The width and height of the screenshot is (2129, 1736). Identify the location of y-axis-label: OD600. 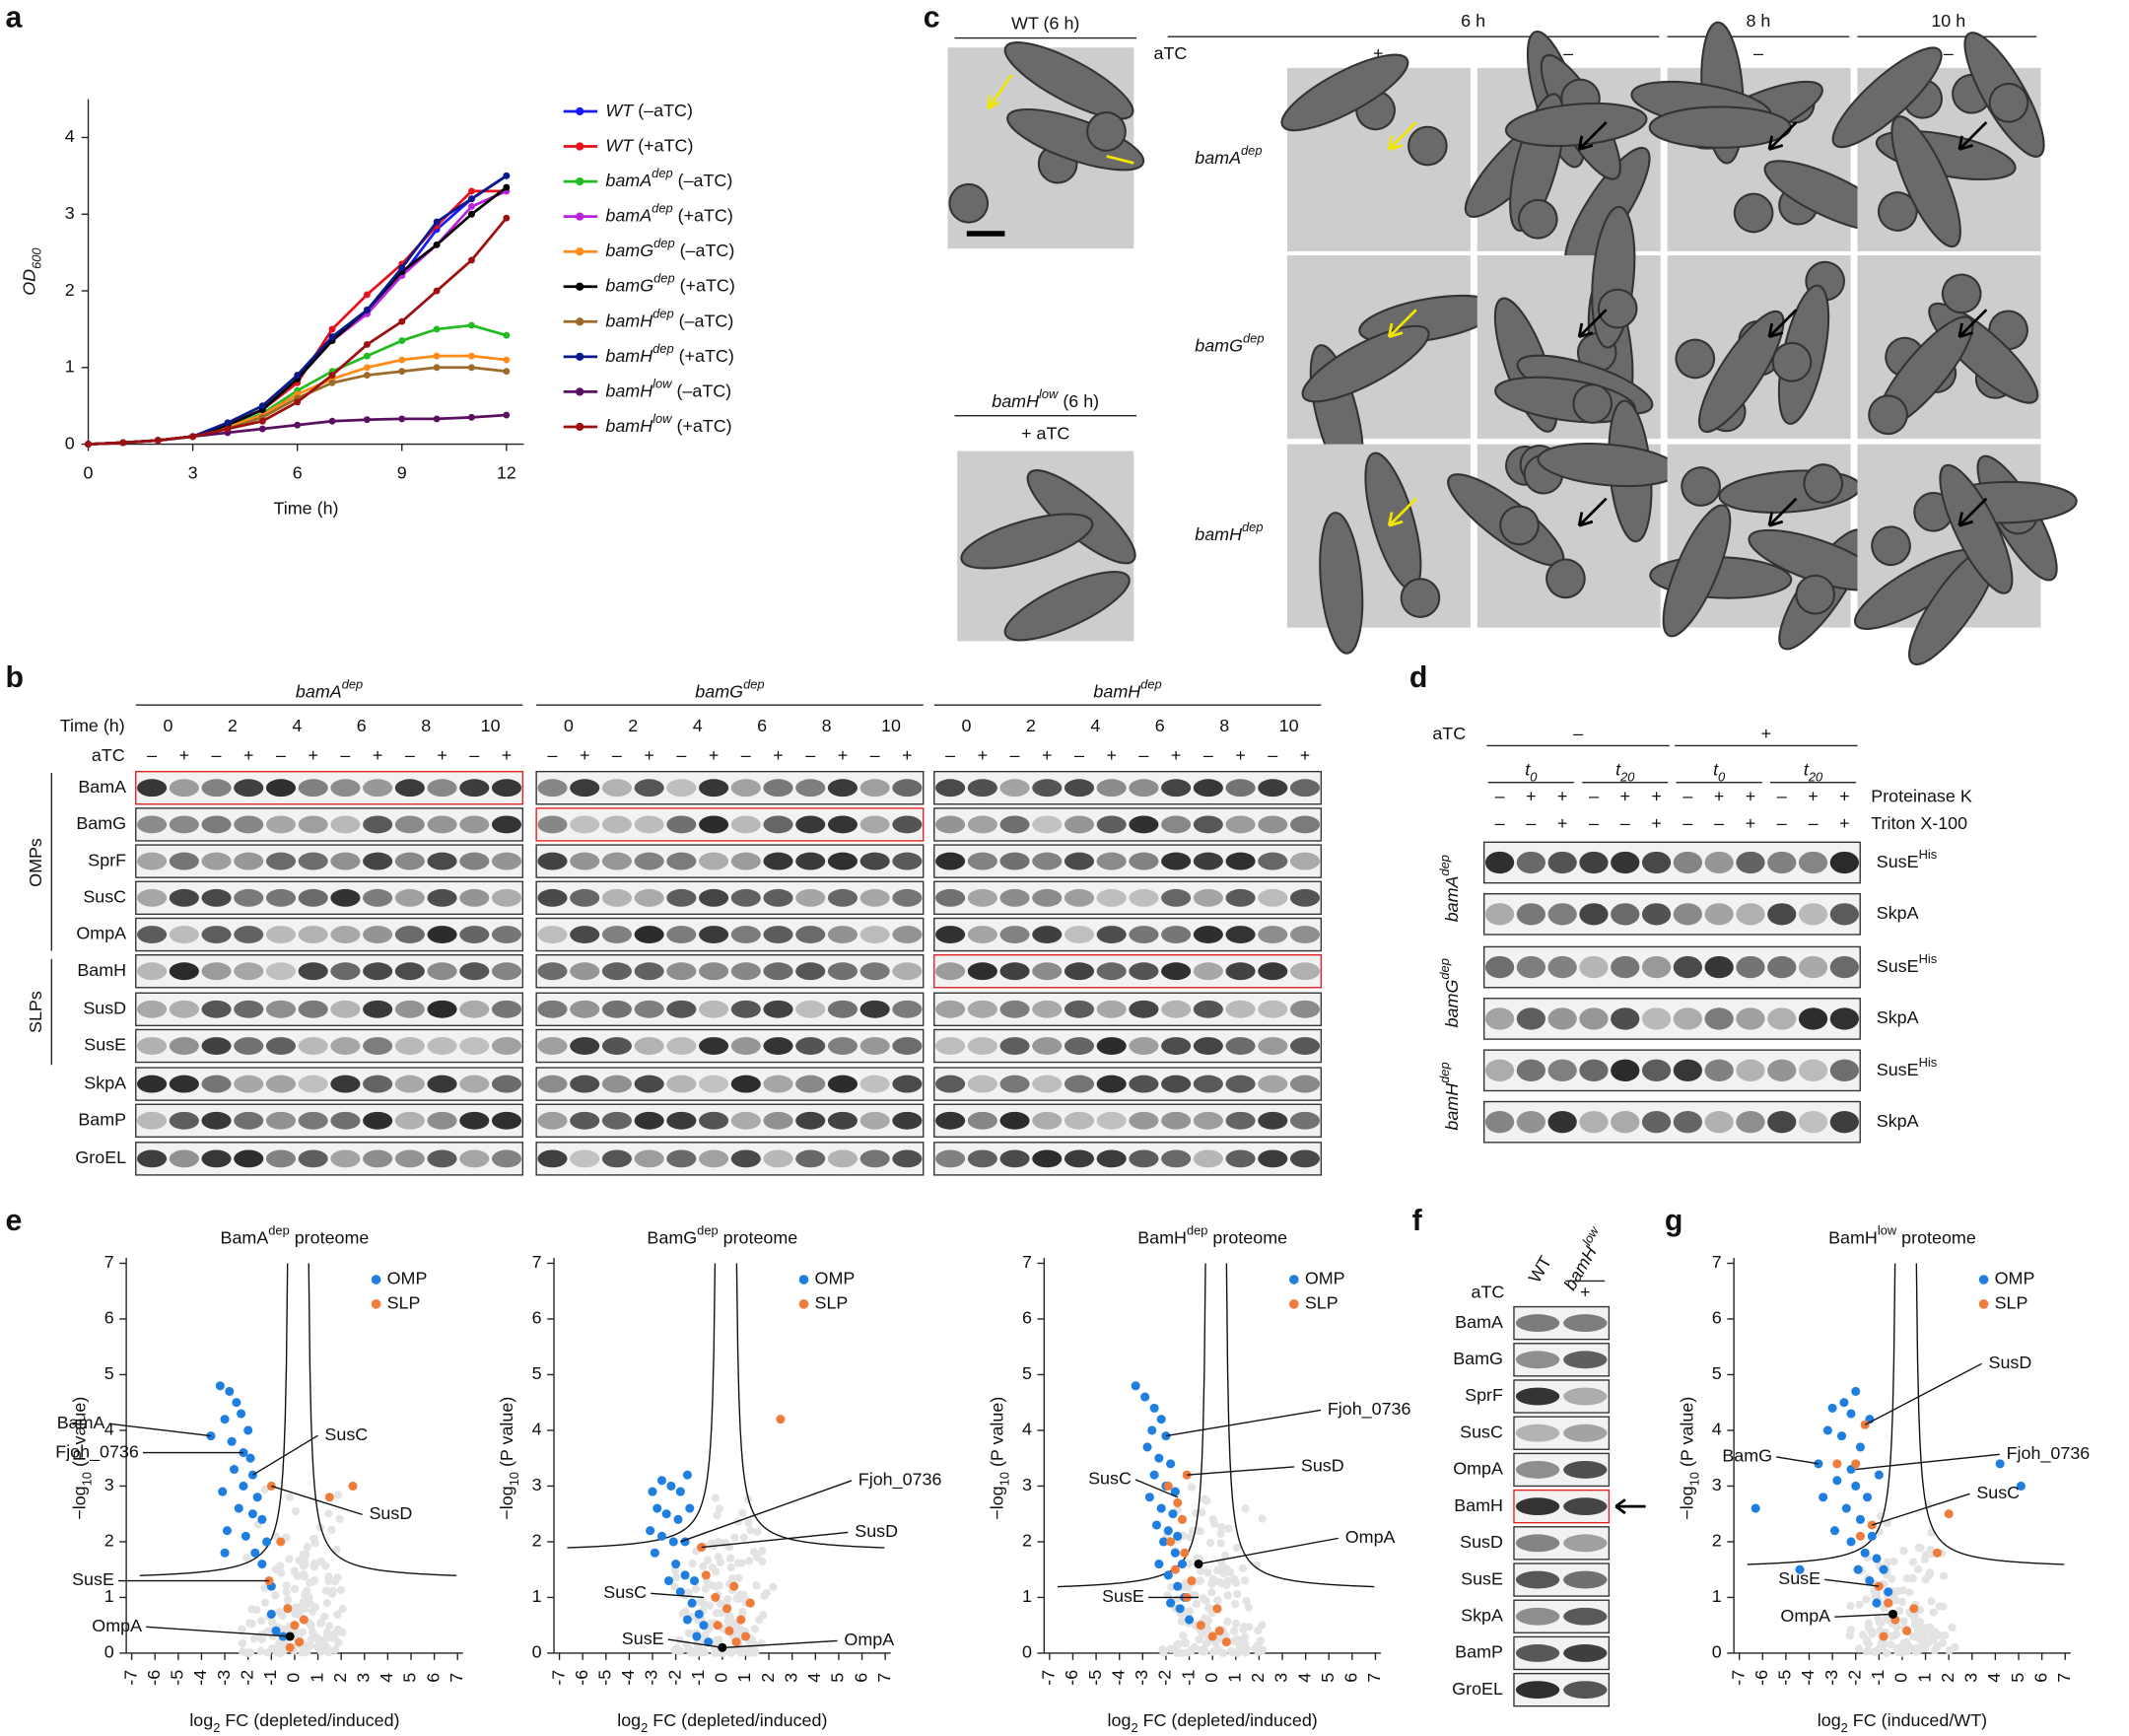
(31, 271).